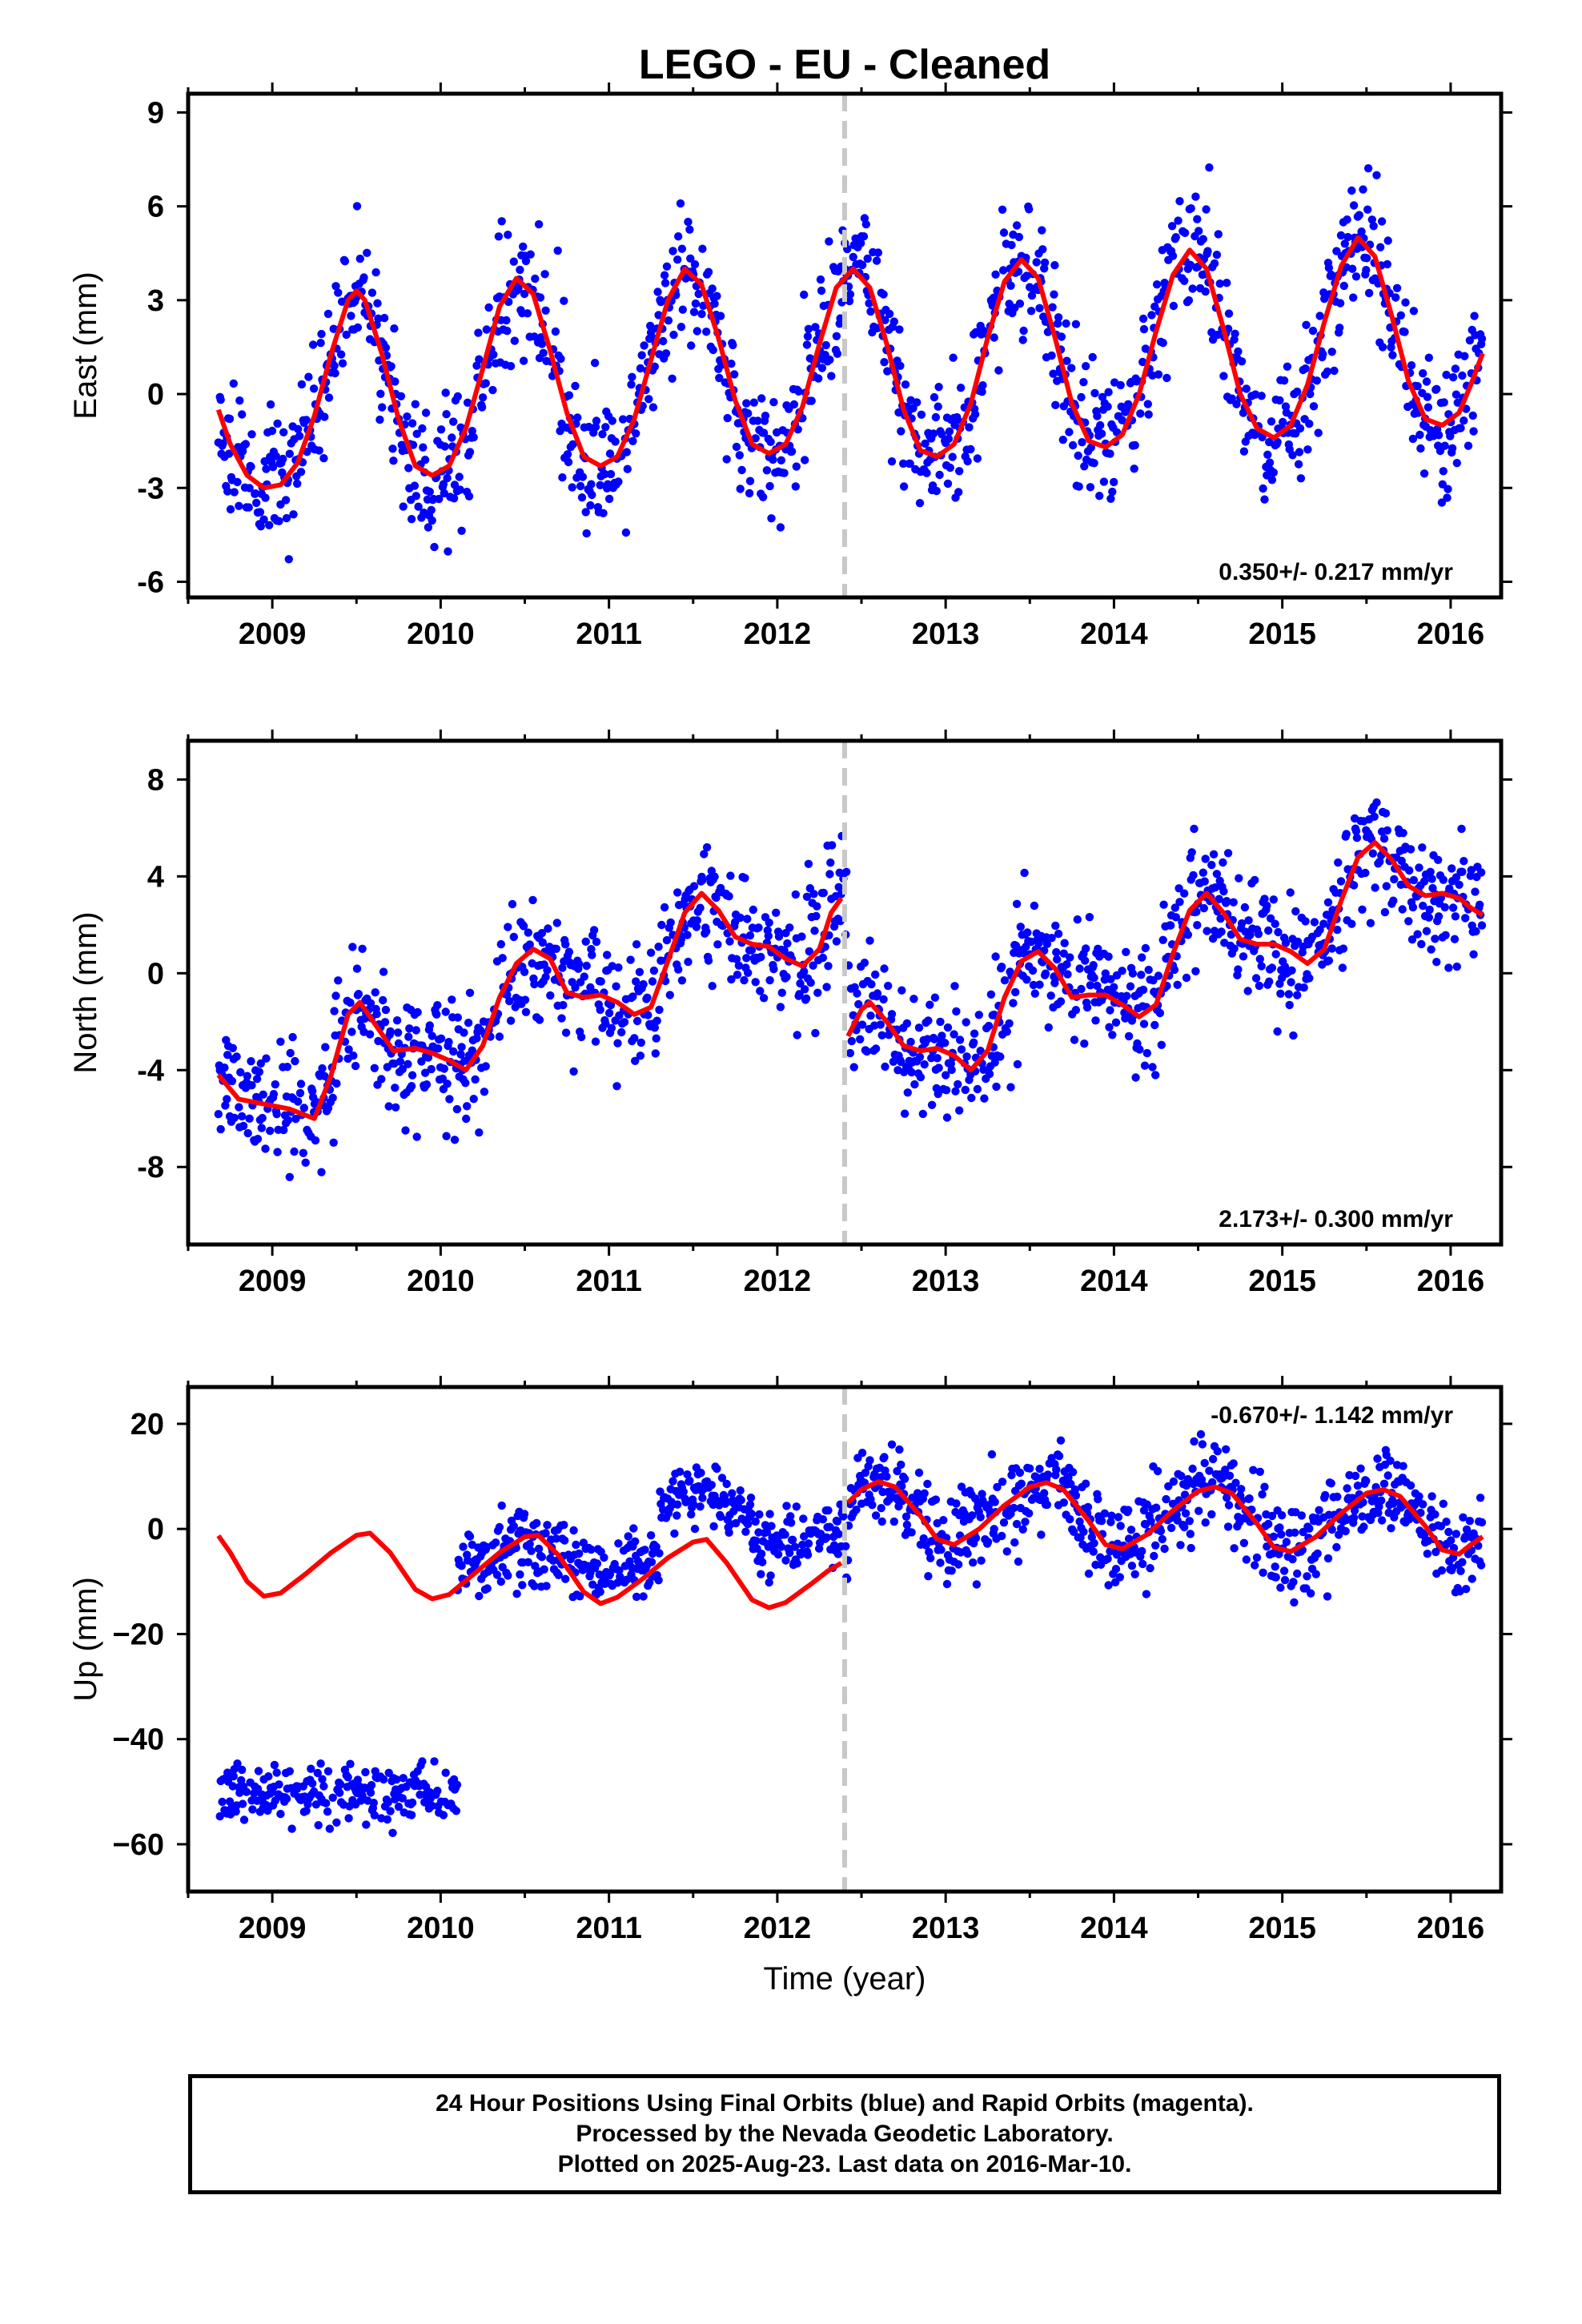  What do you see at coordinates (273, 634) in the screenshot?
I see `east-x-tick-label: 2009` at bounding box center [273, 634].